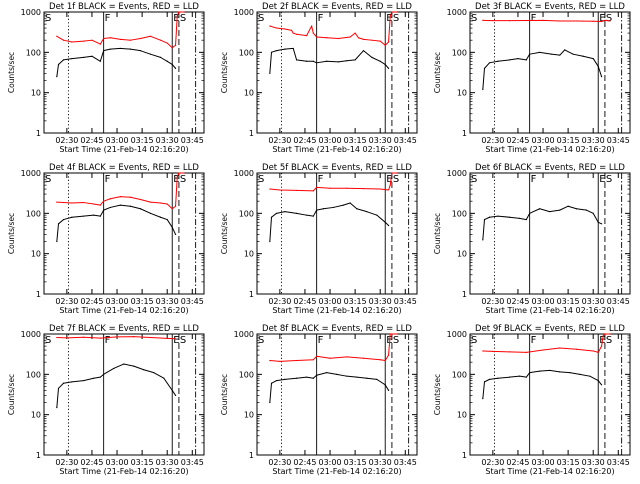 Image resolution: width=640 pixels, height=484 pixels. I want to click on plot-frame, so click(550, 233).